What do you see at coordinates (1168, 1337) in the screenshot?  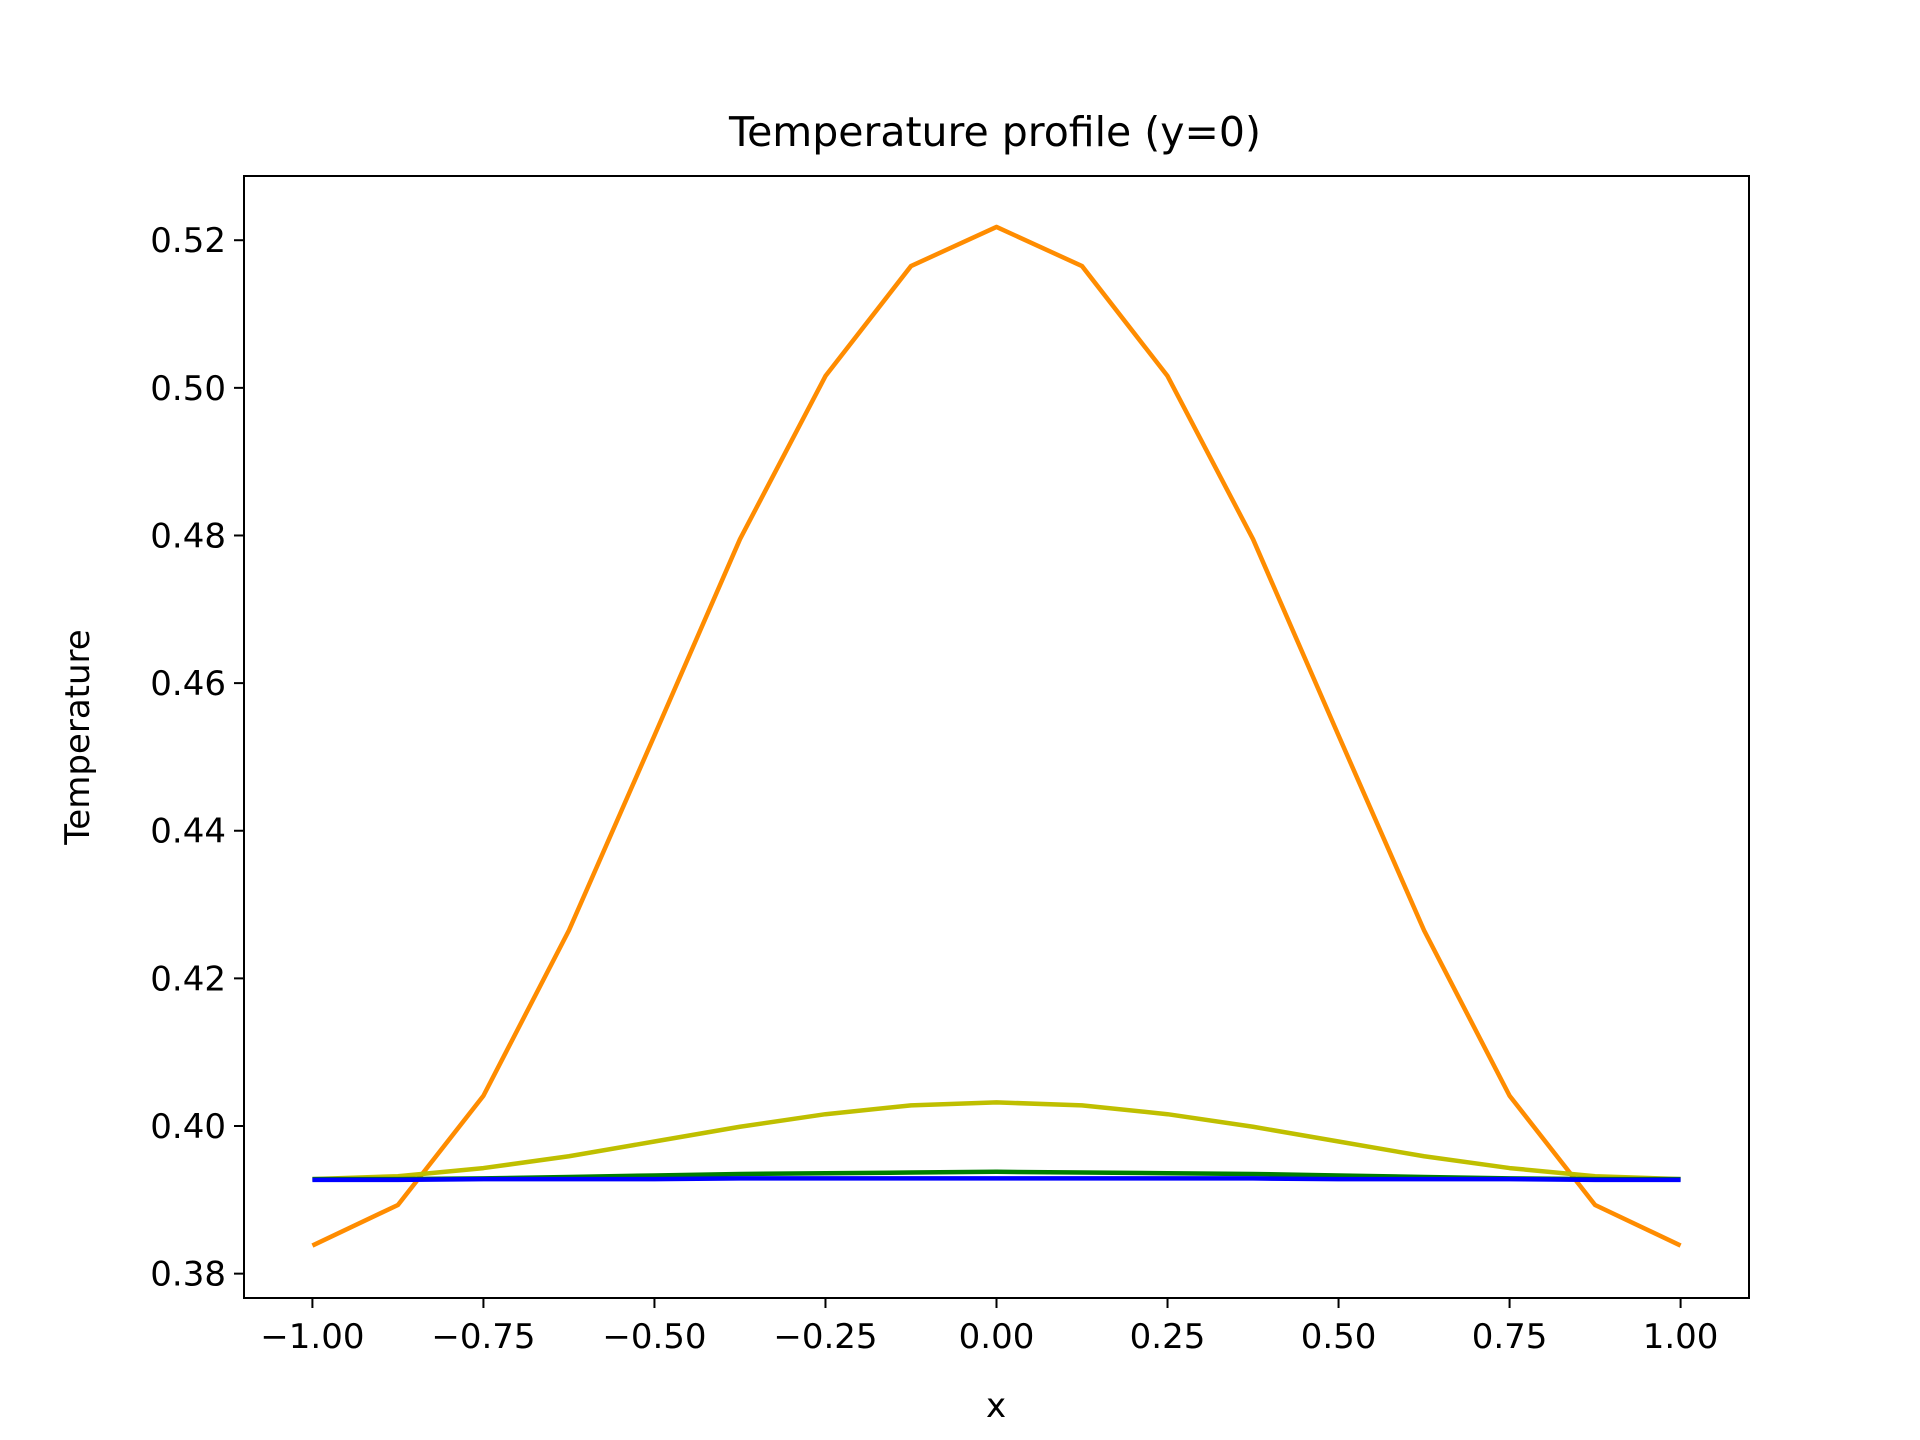 I see `x-tick-label: 0.25` at bounding box center [1168, 1337].